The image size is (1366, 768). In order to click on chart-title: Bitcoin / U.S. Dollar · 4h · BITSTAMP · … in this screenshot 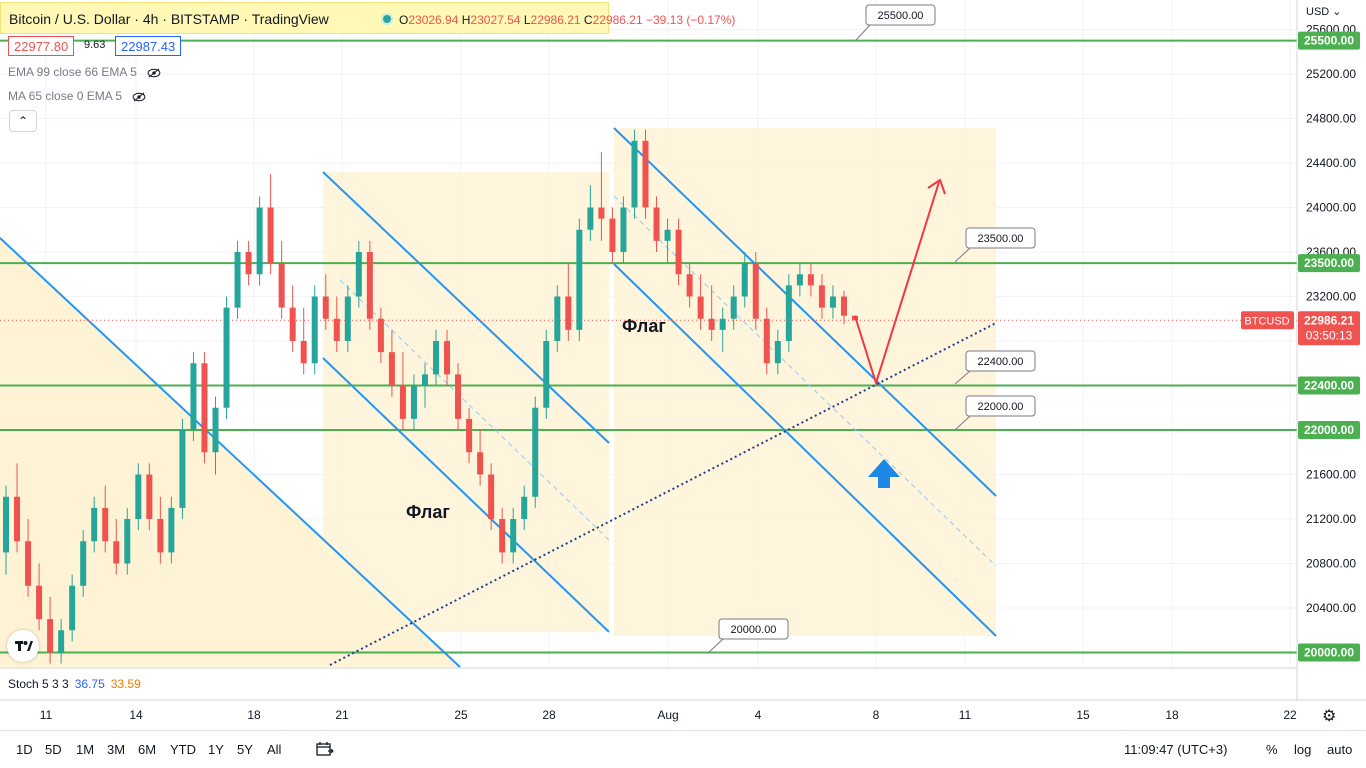, I will do `click(169, 19)`.